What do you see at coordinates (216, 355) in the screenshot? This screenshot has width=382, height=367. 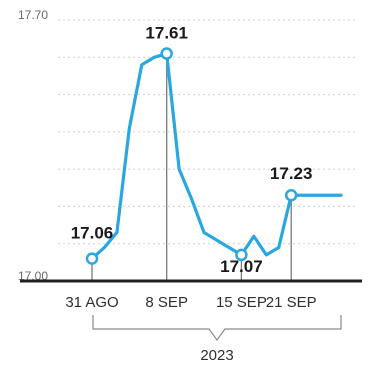 I see `x-group-label: 2023` at bounding box center [216, 355].